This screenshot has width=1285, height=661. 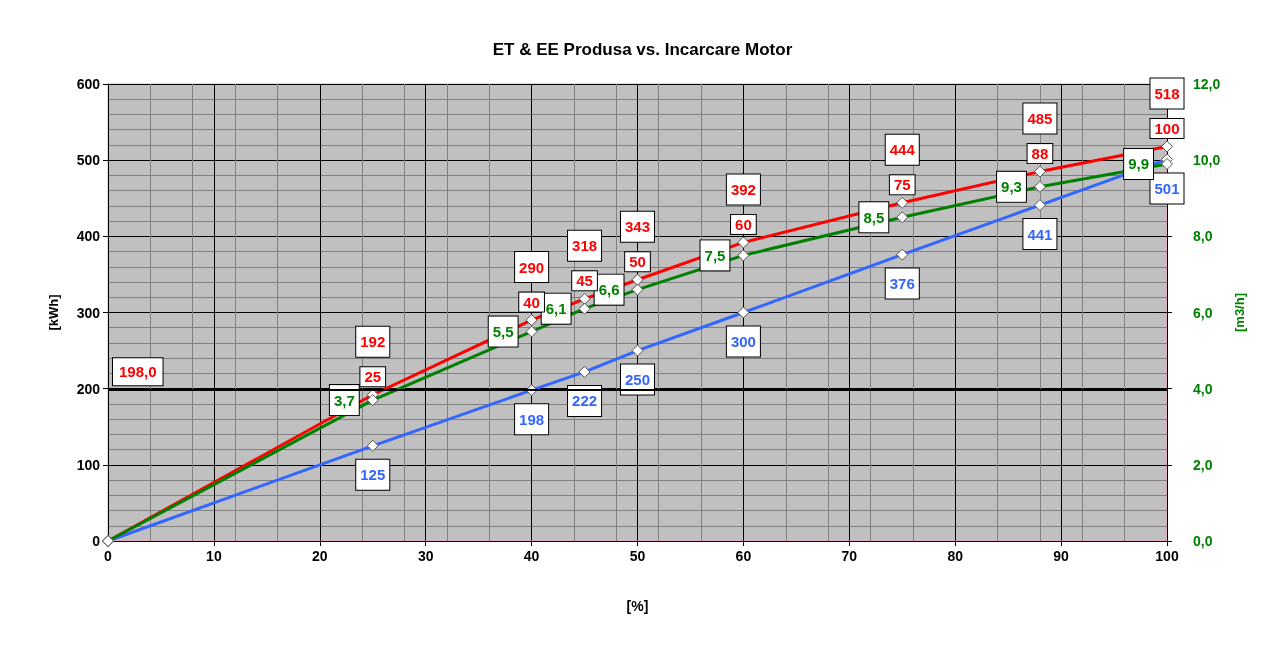 I want to click on data-label: 8,5, so click(x=874, y=217).